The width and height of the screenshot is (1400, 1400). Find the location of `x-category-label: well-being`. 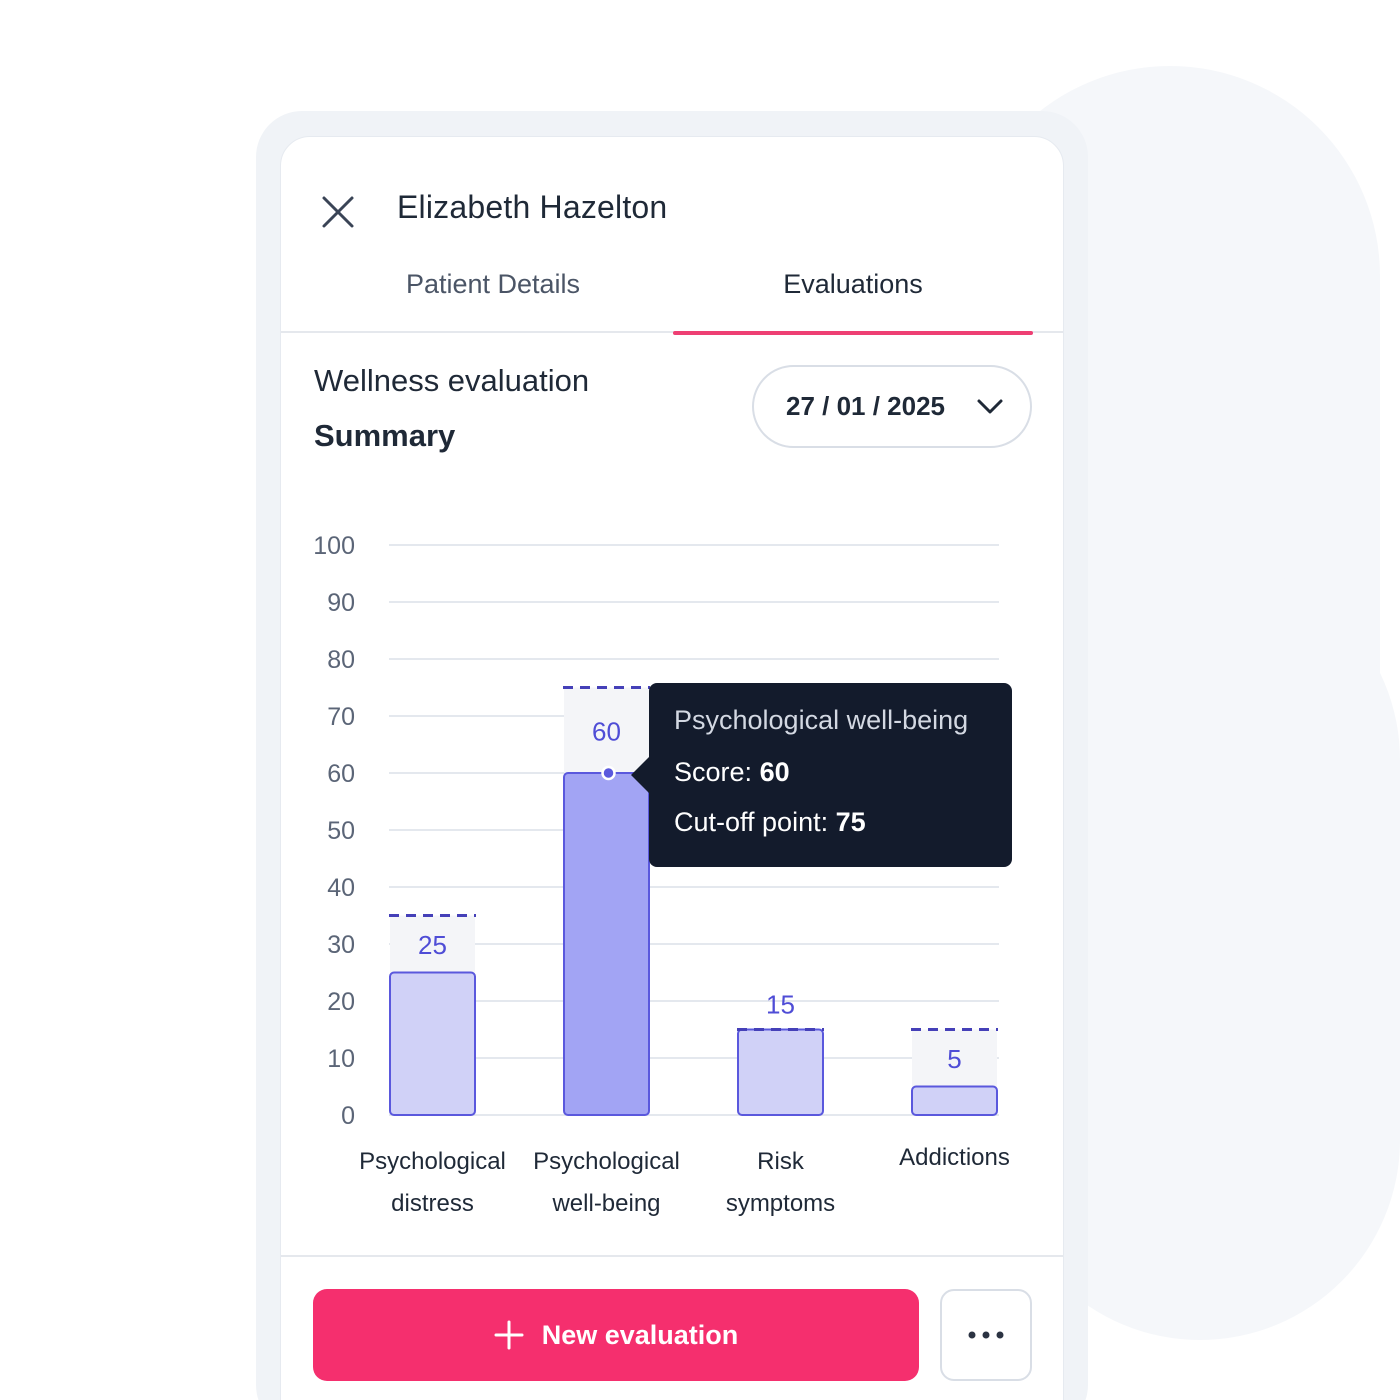

x-category-label: well-being is located at coordinates (605, 1203).